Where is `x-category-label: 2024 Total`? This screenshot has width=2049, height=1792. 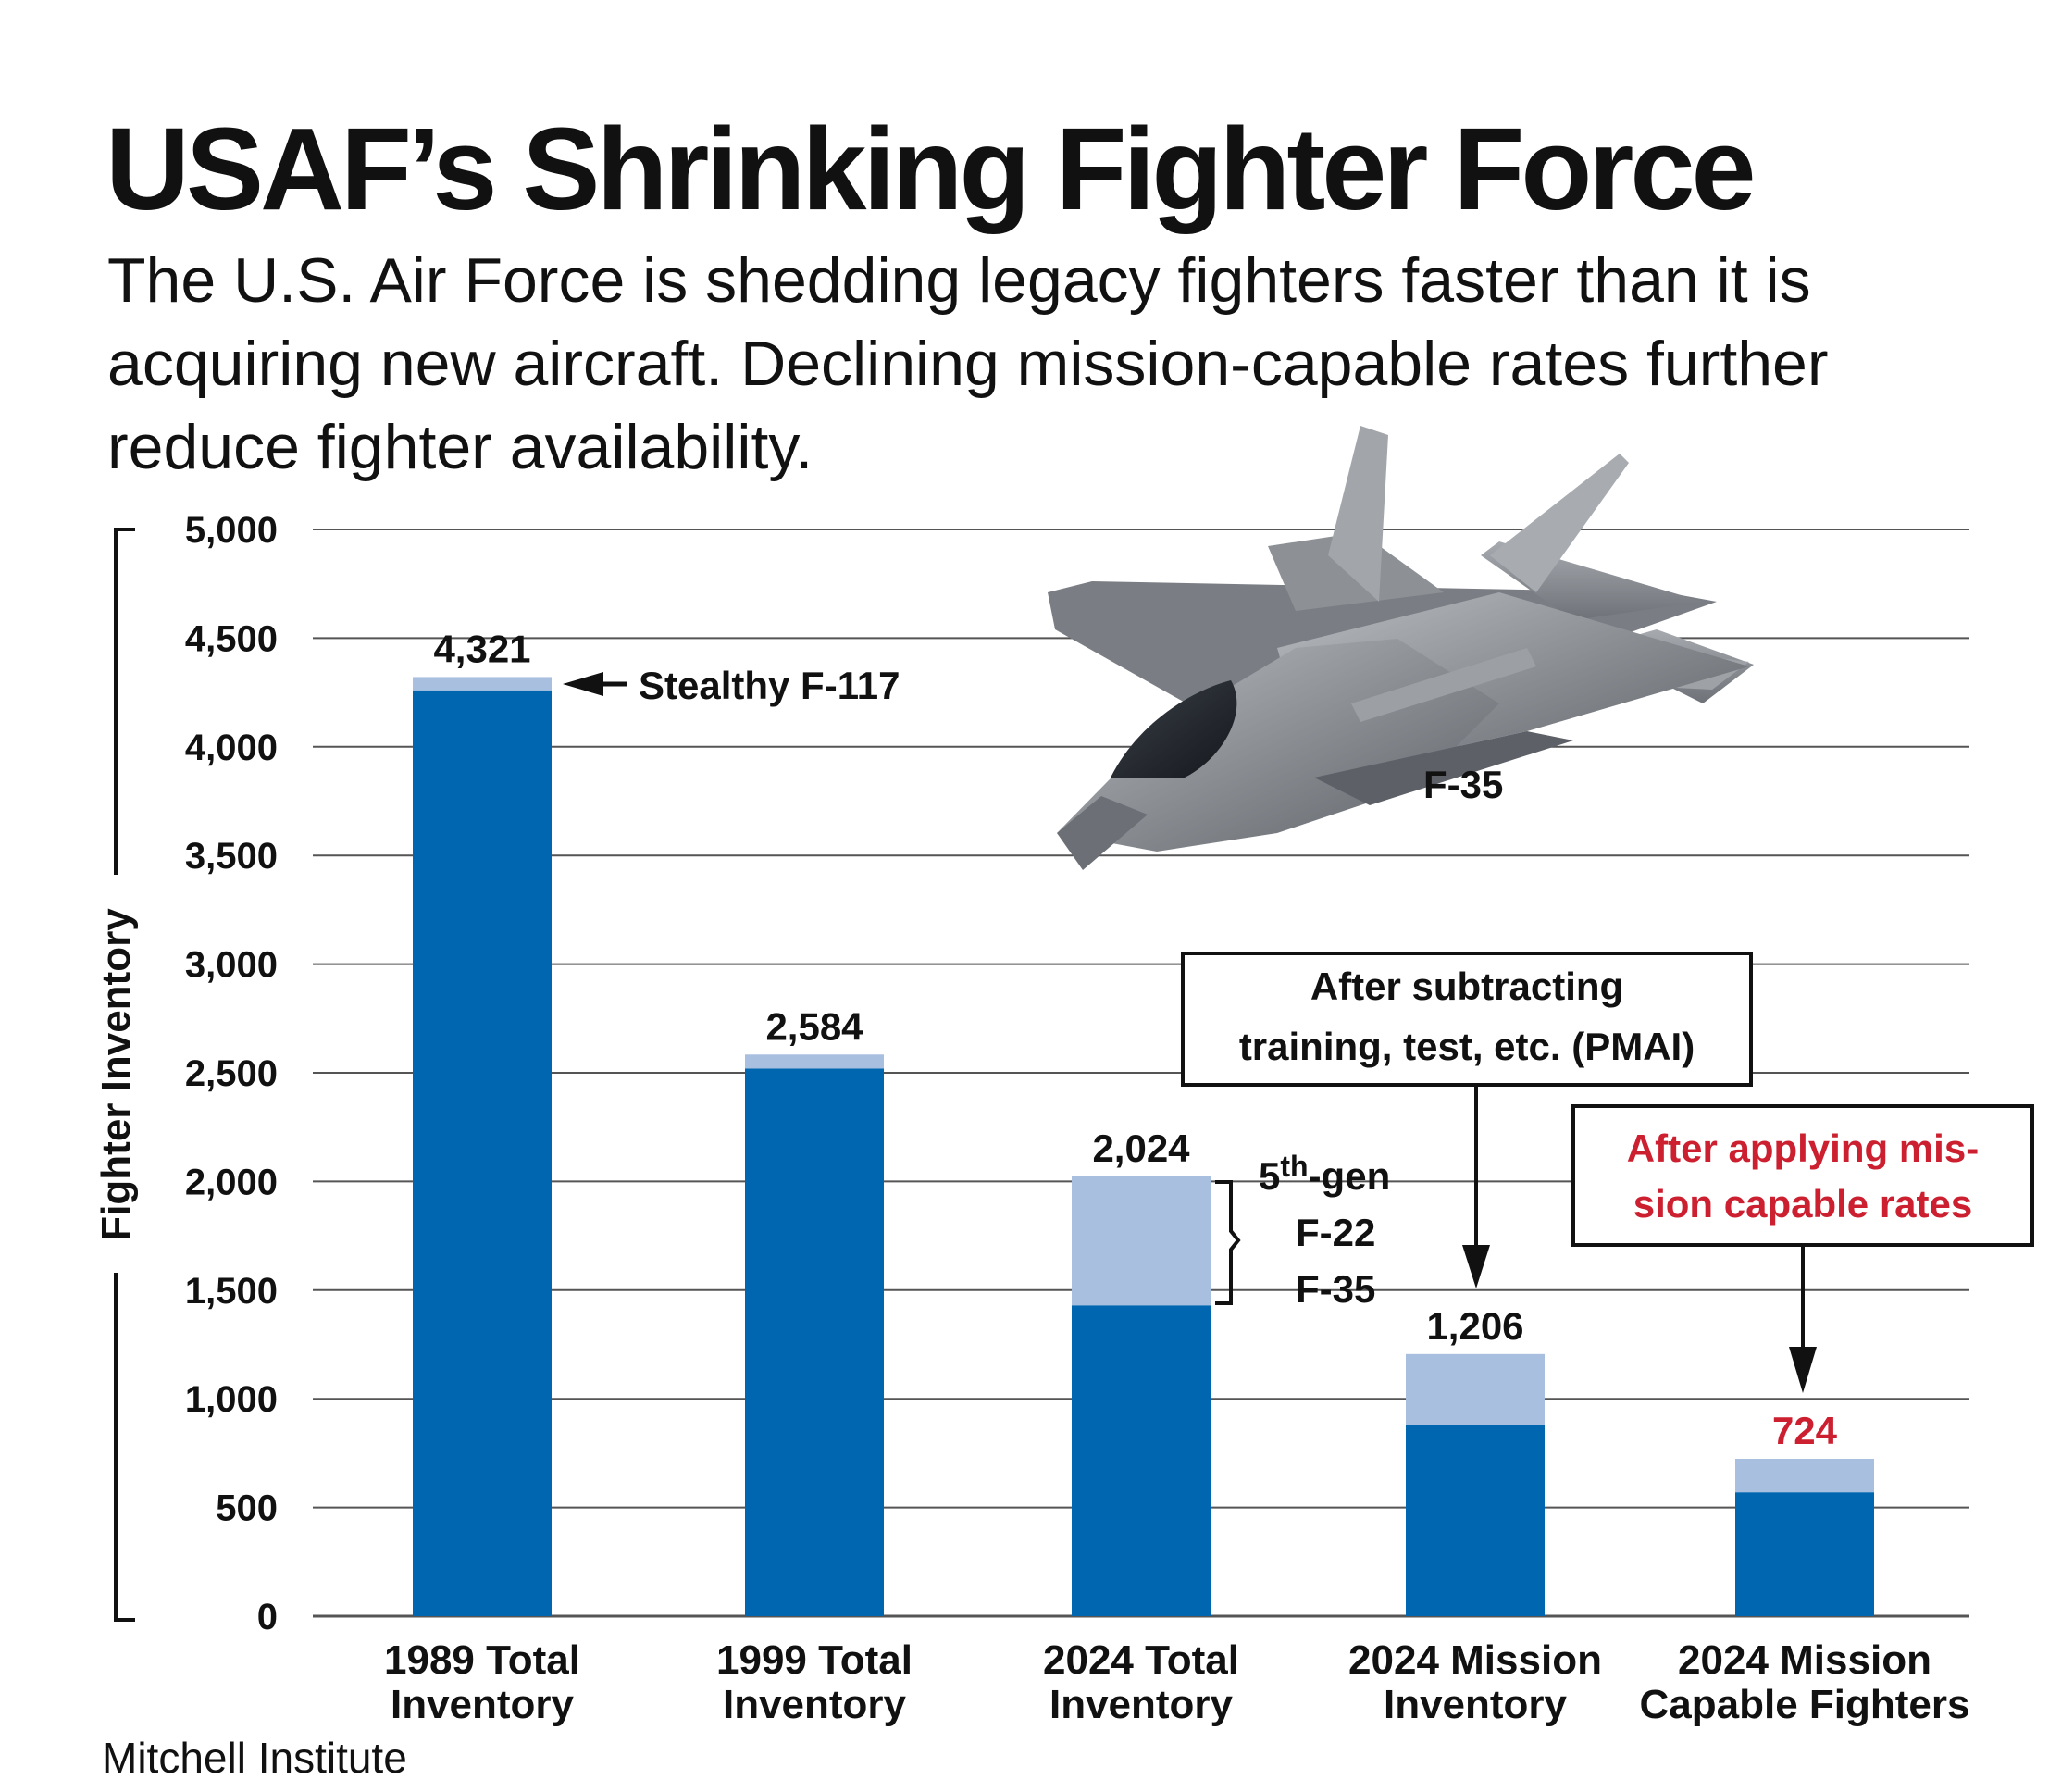 x-category-label: 2024 Total is located at coordinates (1141, 1660).